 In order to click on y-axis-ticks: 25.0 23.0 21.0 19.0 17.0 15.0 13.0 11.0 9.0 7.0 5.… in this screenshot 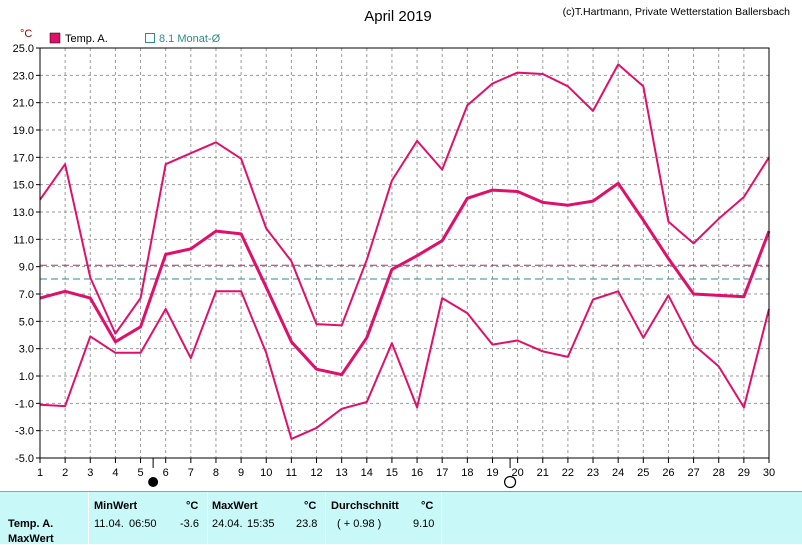, I will do `click(26, 254)`.